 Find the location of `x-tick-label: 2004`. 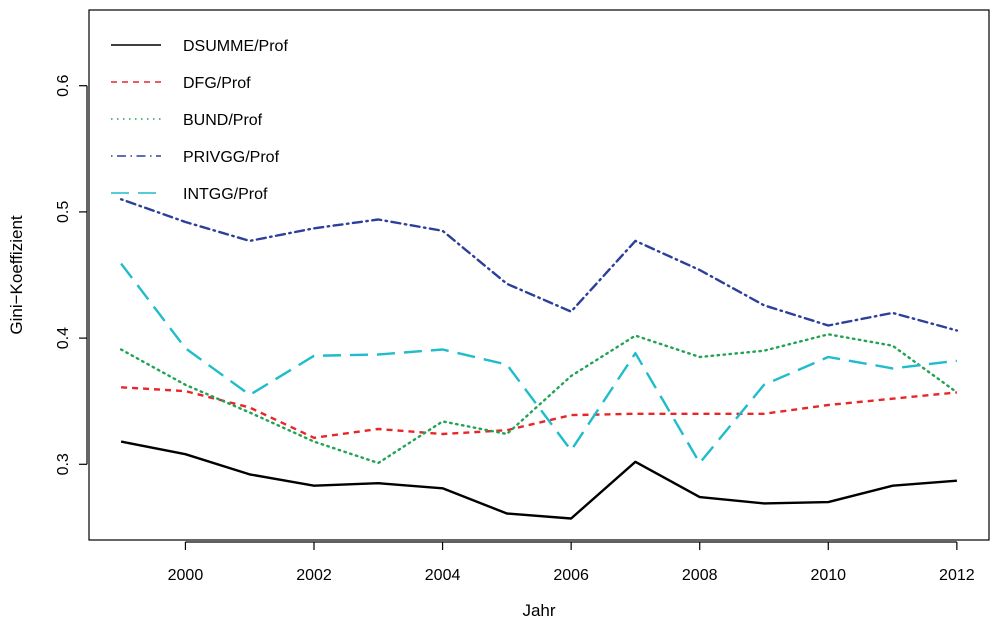

x-tick-label: 2004 is located at coordinates (443, 575).